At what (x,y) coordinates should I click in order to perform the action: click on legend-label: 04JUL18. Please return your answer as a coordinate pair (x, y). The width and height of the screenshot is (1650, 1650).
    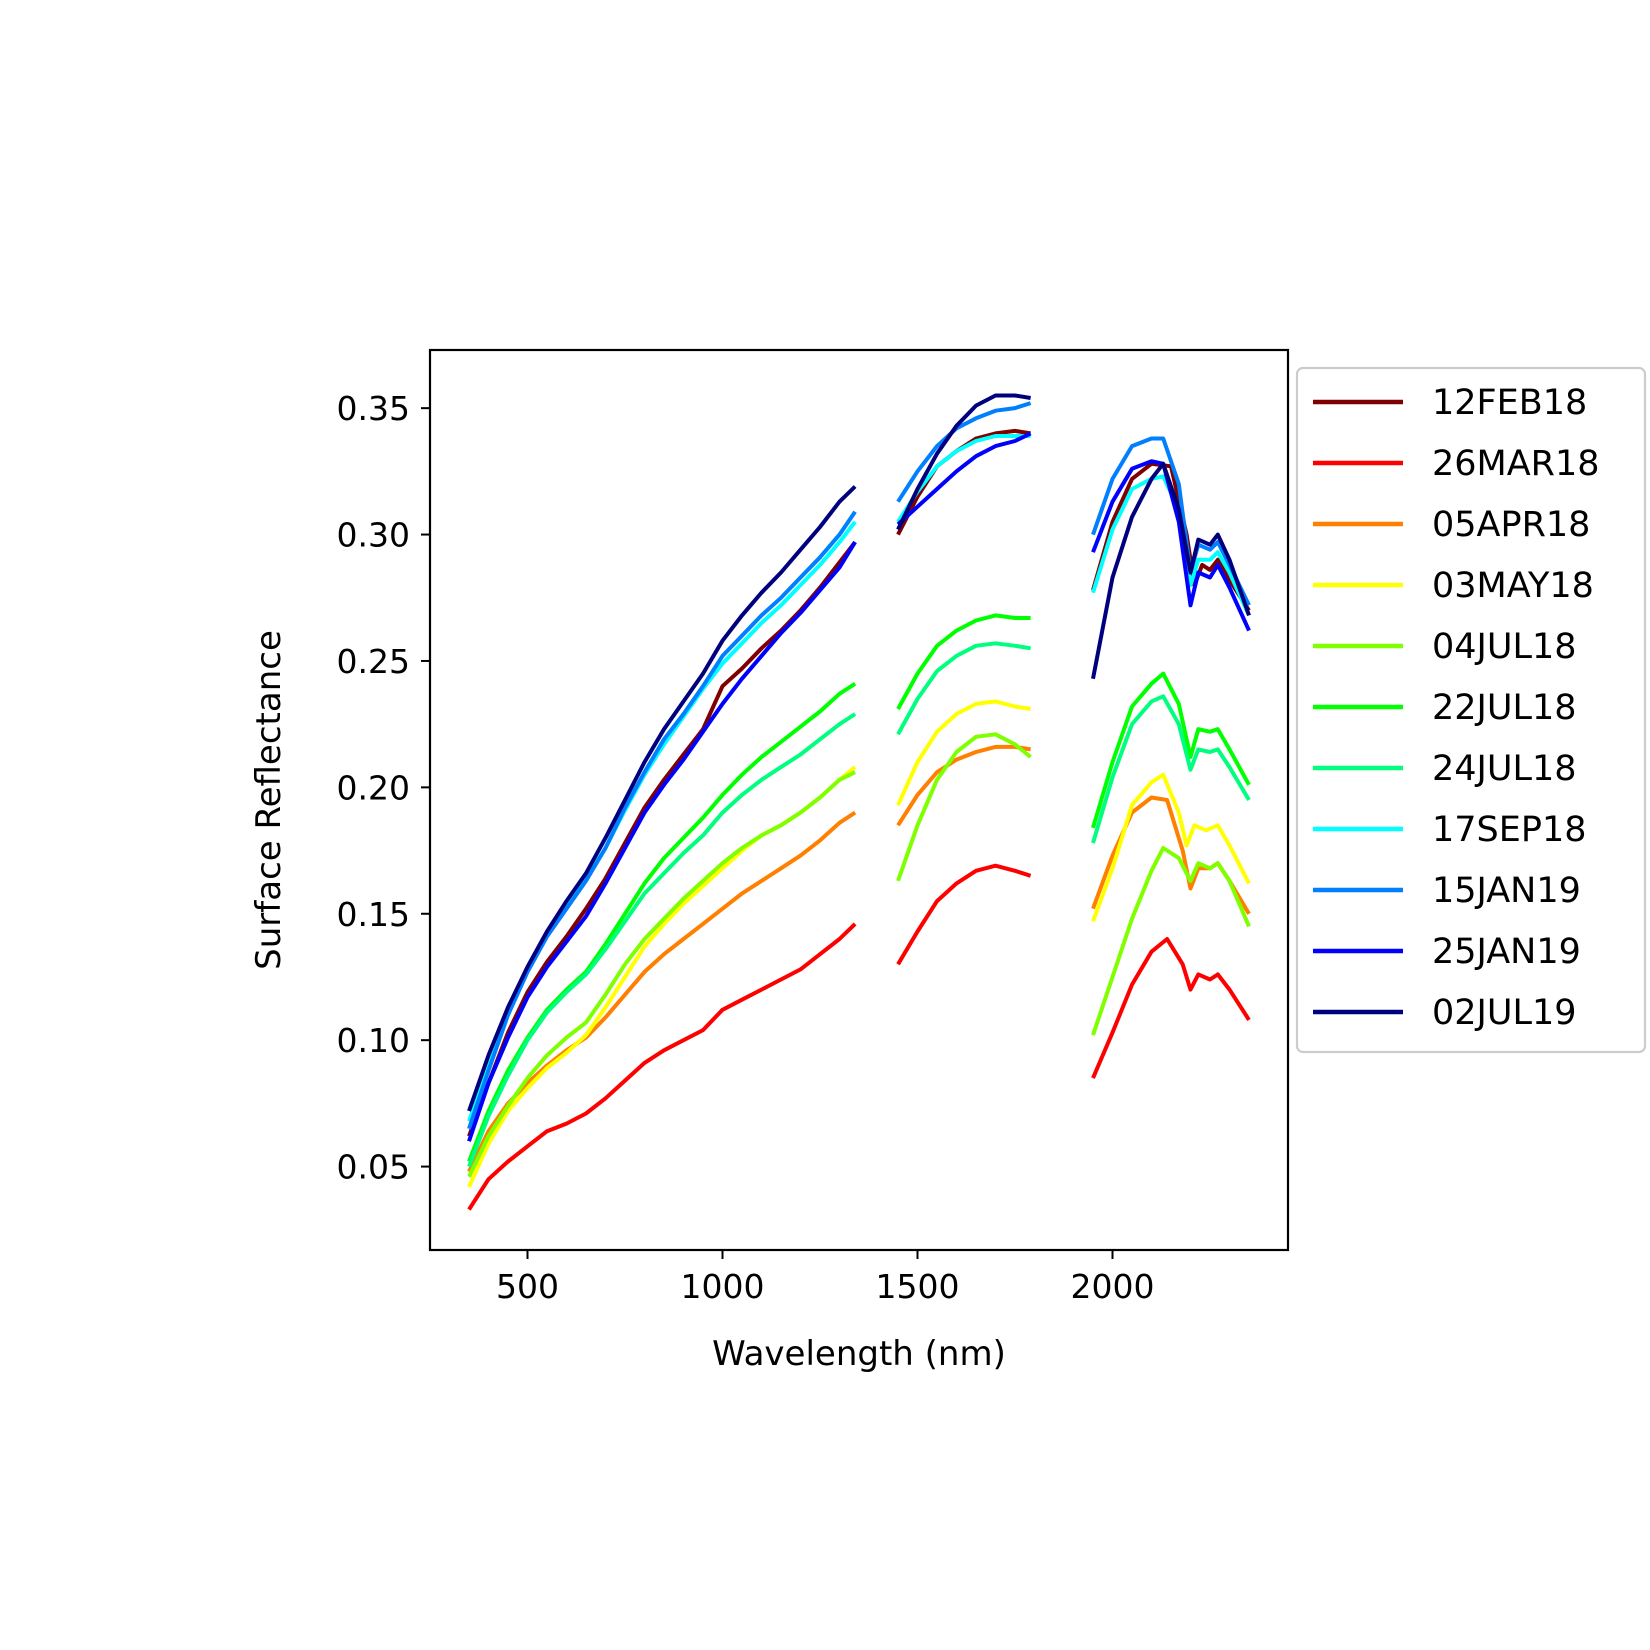
    Looking at the image, I should click on (1504, 647).